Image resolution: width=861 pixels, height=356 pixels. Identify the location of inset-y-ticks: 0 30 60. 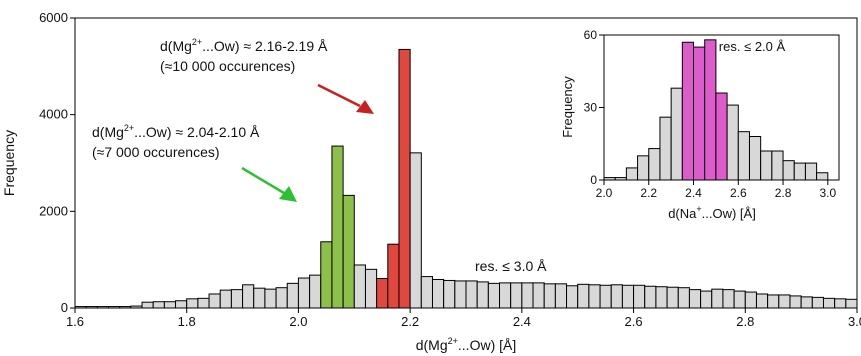
(594, 107).